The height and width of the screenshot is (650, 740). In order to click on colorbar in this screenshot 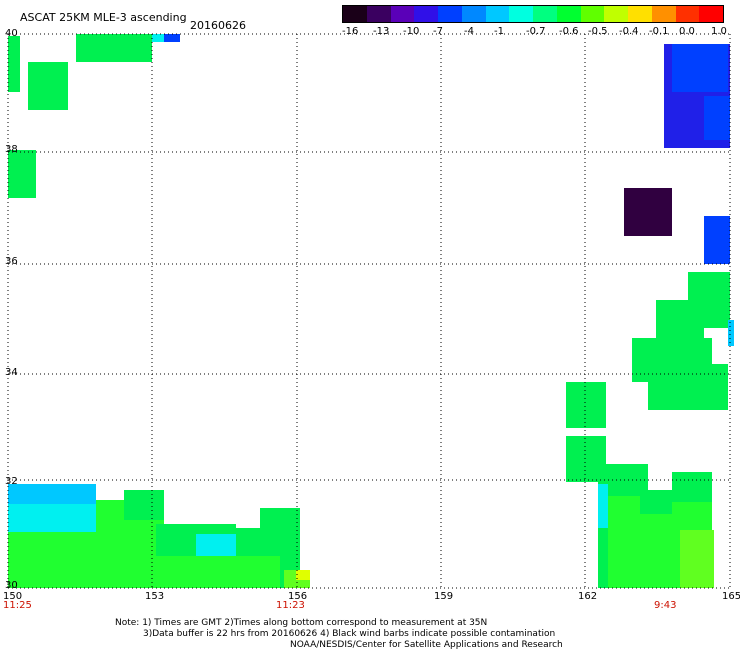, I will do `click(533, 14)`.